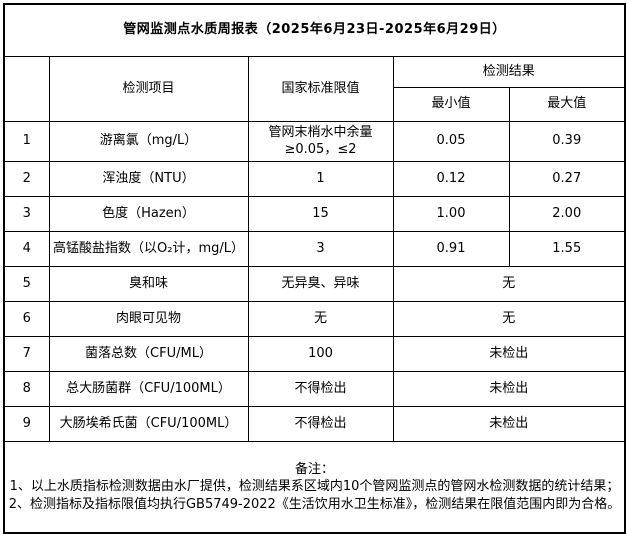 Image resolution: width=627 pixels, height=534 pixels. Describe the element at coordinates (148, 141) in the screenshot. I see `item-cell: 游离氯（mg/L）` at that location.